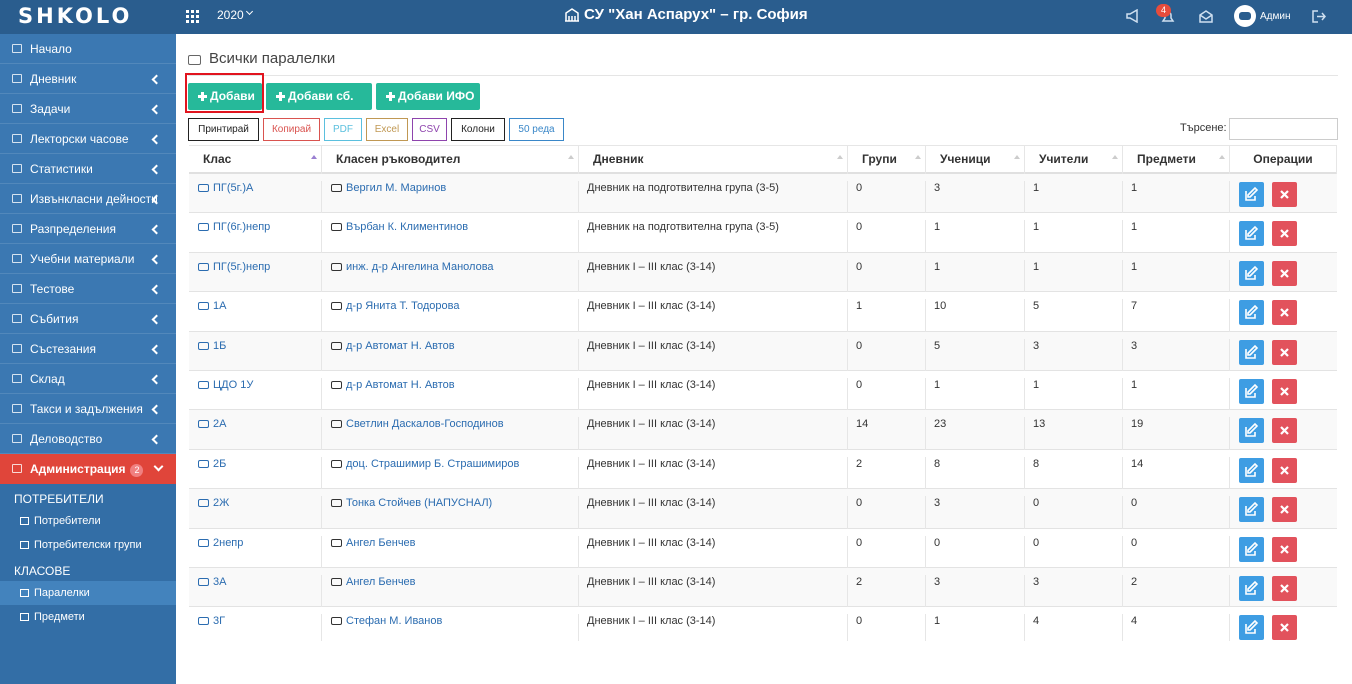 The width and height of the screenshot is (1352, 684). I want to click on table-cell: 1, so click(975, 276).